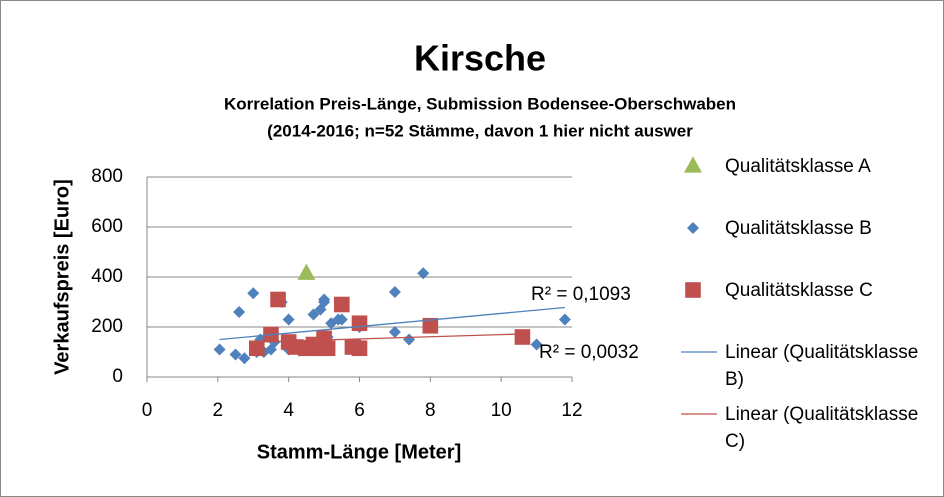  Describe the element at coordinates (107, 326) in the screenshot. I see `y-tick-label: 200` at that location.